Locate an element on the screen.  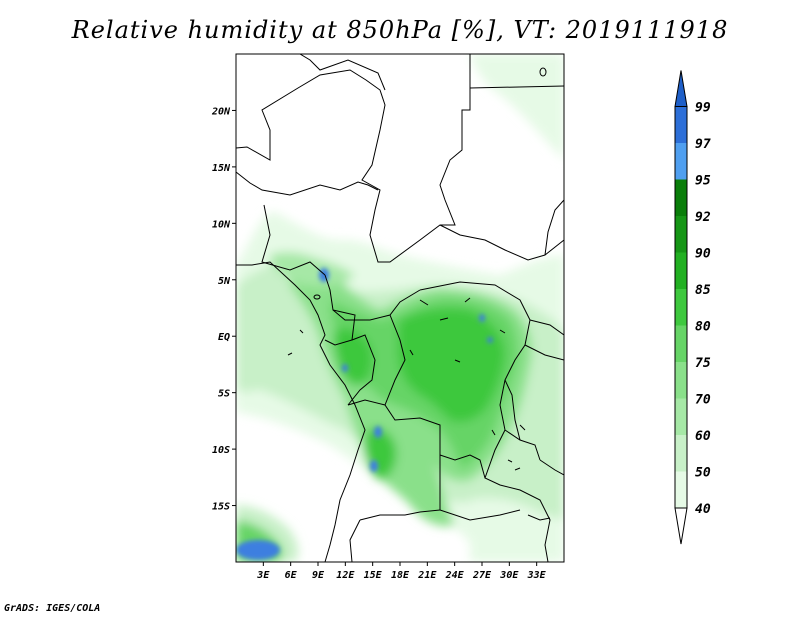
humidity-peak-gabon is located at coordinates (345, 368).